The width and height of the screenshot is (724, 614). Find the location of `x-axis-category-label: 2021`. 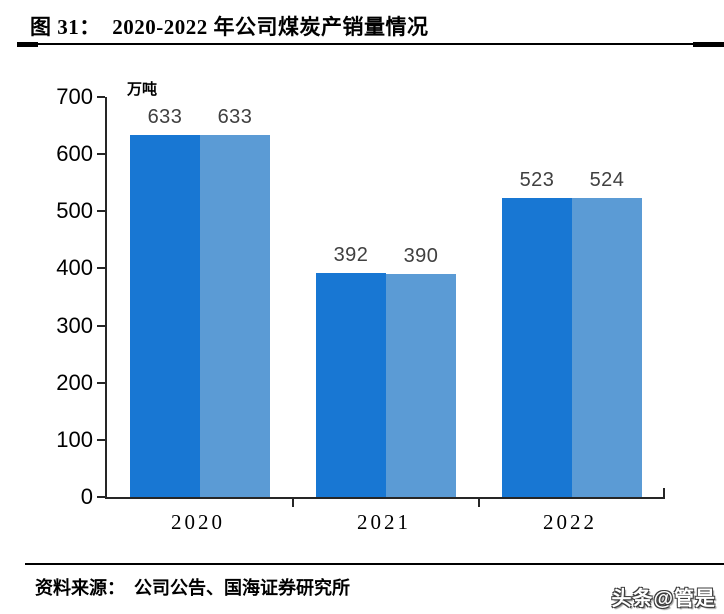

x-axis-category-label: 2021 is located at coordinates (384, 522).